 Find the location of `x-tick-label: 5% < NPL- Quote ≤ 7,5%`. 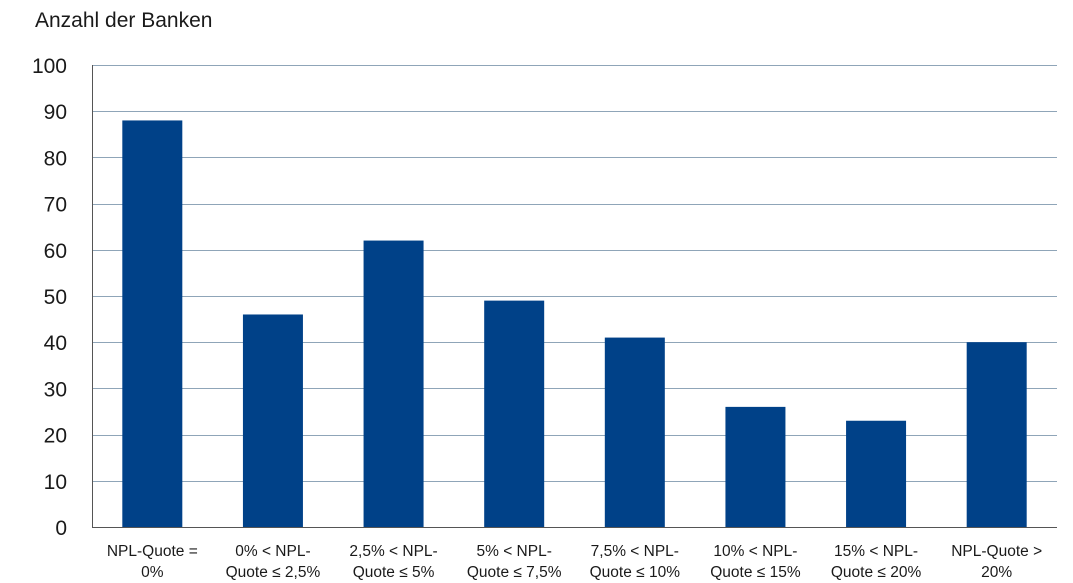

x-tick-label: 5% < NPL- Quote ≤ 7,5% is located at coordinates (514, 562).